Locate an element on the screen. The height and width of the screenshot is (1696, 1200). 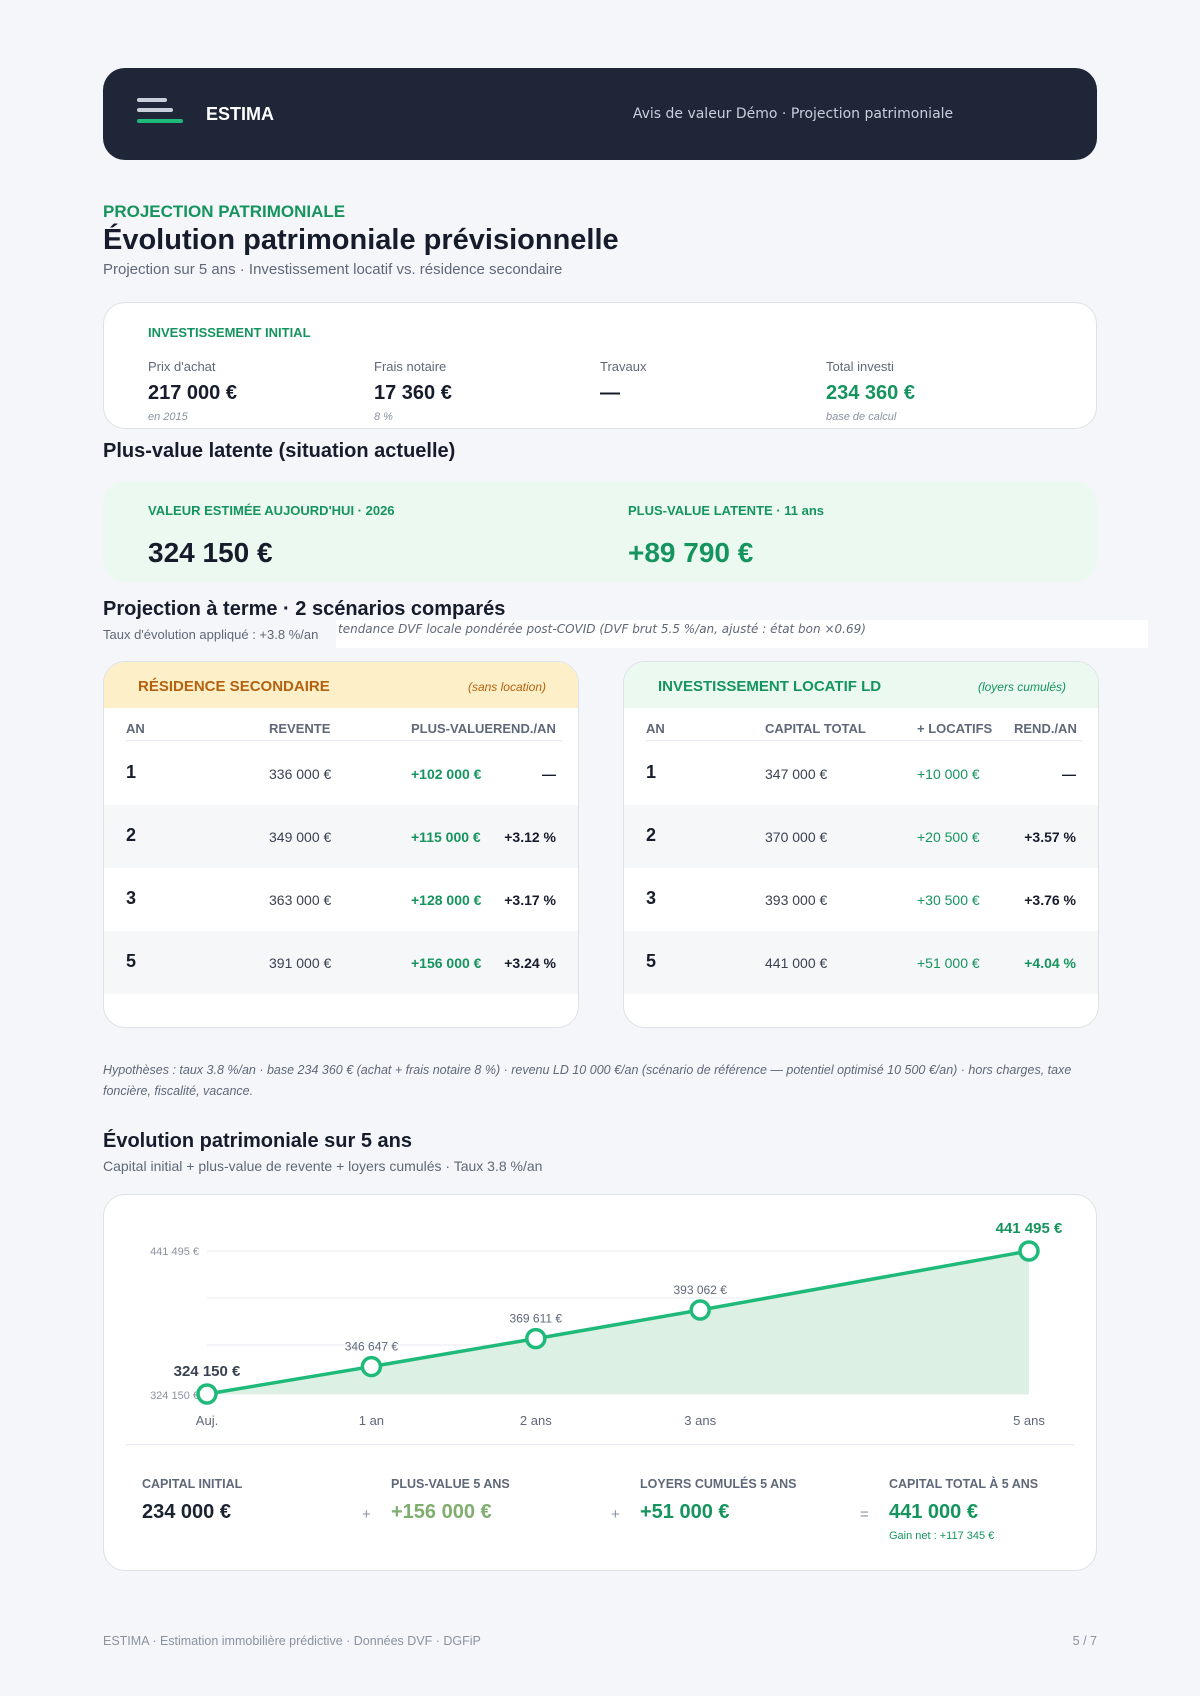
metric-label: Total investi is located at coordinates (860, 366).